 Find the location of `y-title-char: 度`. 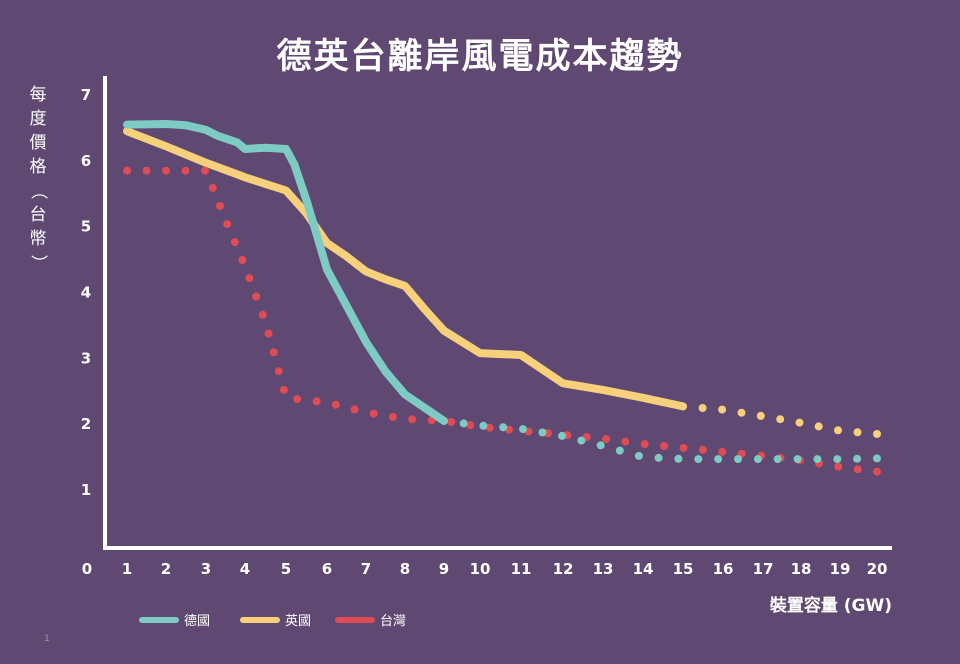

y-title-char: 度 is located at coordinates (38, 119).